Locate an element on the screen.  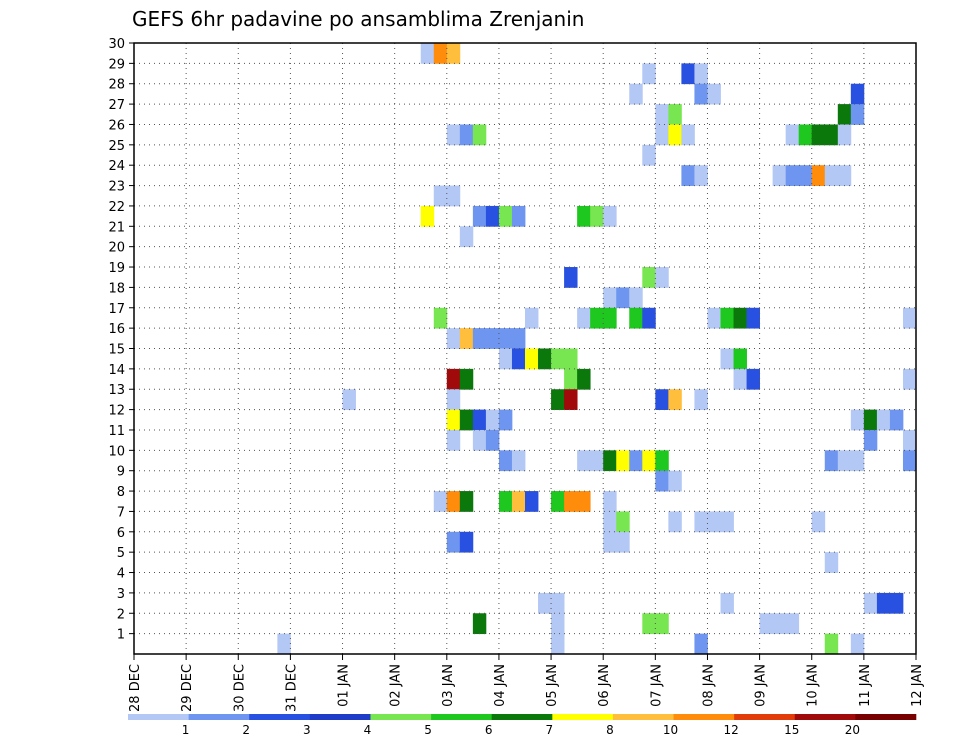
y-tick-label: 30 is located at coordinates (116, 44).